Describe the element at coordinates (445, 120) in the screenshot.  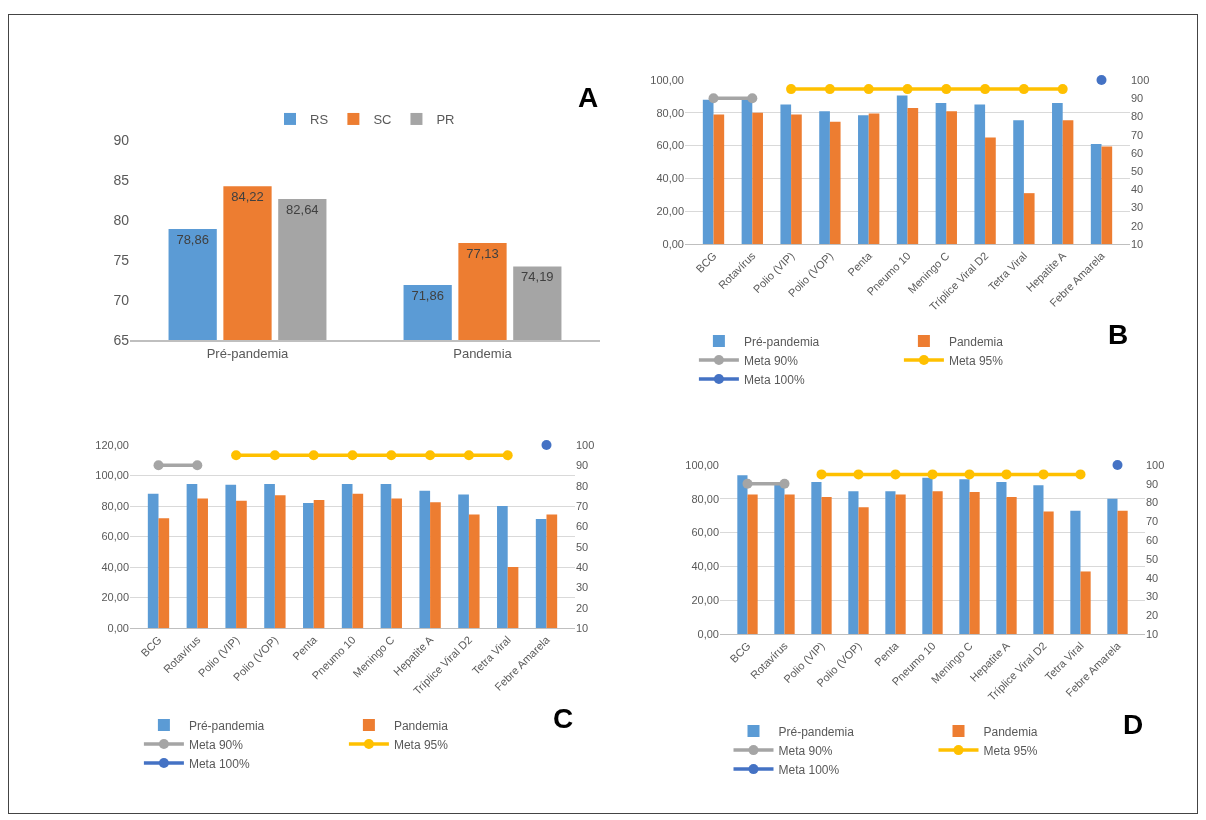
I see `legend-label: PR` at that location.